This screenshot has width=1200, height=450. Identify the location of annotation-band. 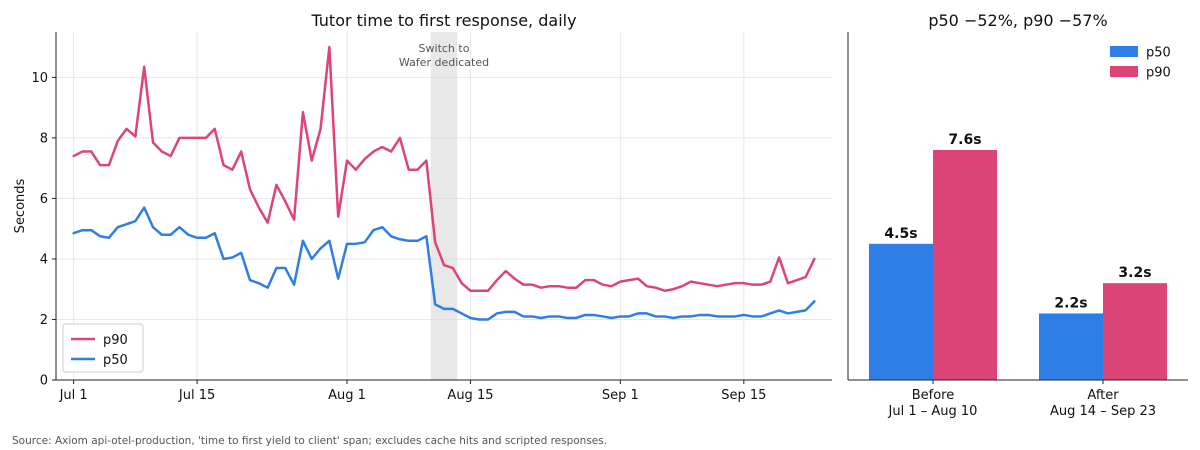
(444, 206).